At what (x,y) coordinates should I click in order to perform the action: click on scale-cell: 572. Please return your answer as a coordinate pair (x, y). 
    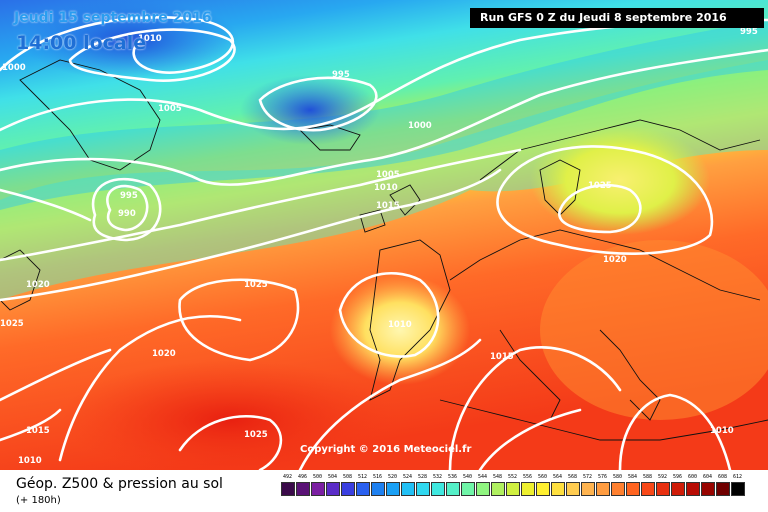
    Looking at the image, I should click on (587, 484).